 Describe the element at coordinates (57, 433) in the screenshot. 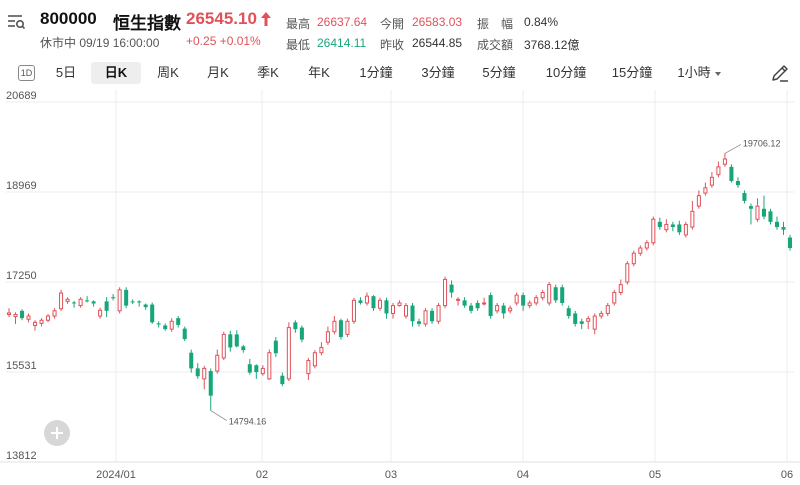

I see `zoom-in-button` at that location.